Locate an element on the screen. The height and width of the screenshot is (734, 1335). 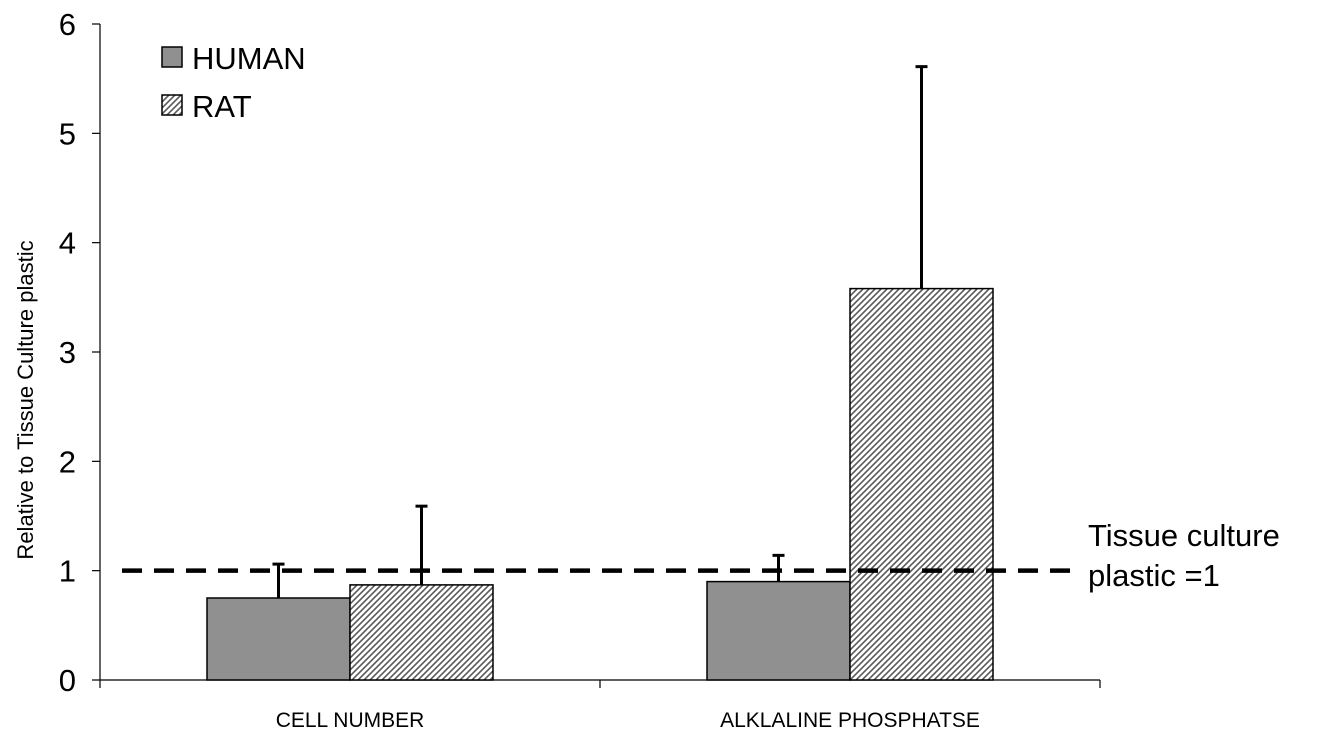
y-tick-label: 5 is located at coordinates (67, 133).